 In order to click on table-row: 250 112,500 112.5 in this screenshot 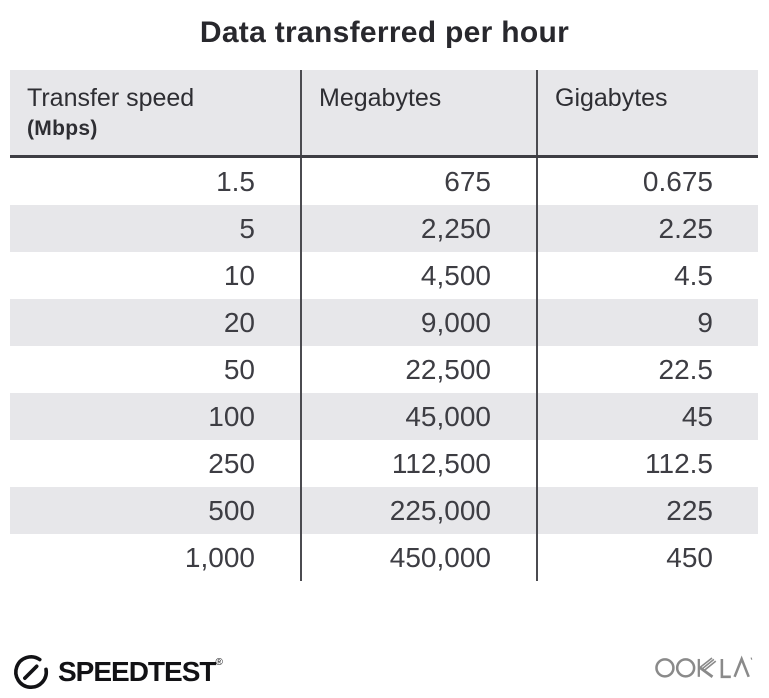, I will do `click(384, 463)`.